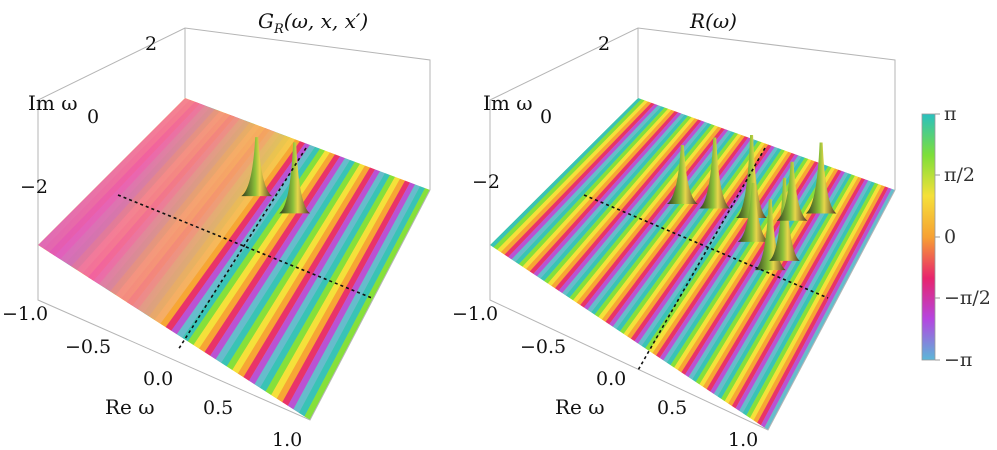 This screenshot has height=450, width=997. What do you see at coordinates (611, 379) in the screenshot?
I see `x-tick: 0.0` at bounding box center [611, 379].